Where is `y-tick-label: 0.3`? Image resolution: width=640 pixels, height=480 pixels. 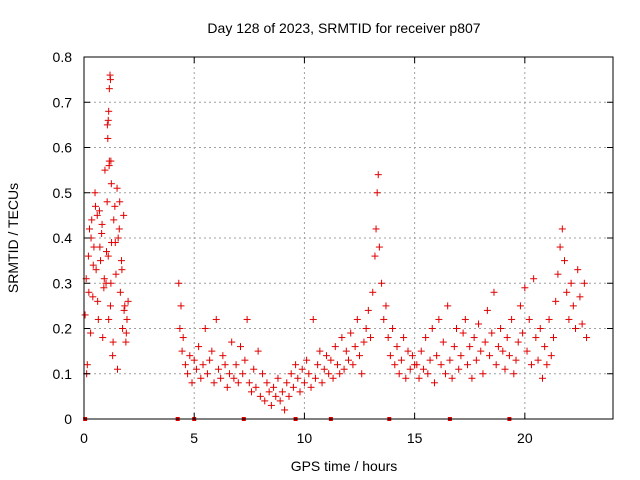 y-tick-label: 0.3 is located at coordinates (63, 283).